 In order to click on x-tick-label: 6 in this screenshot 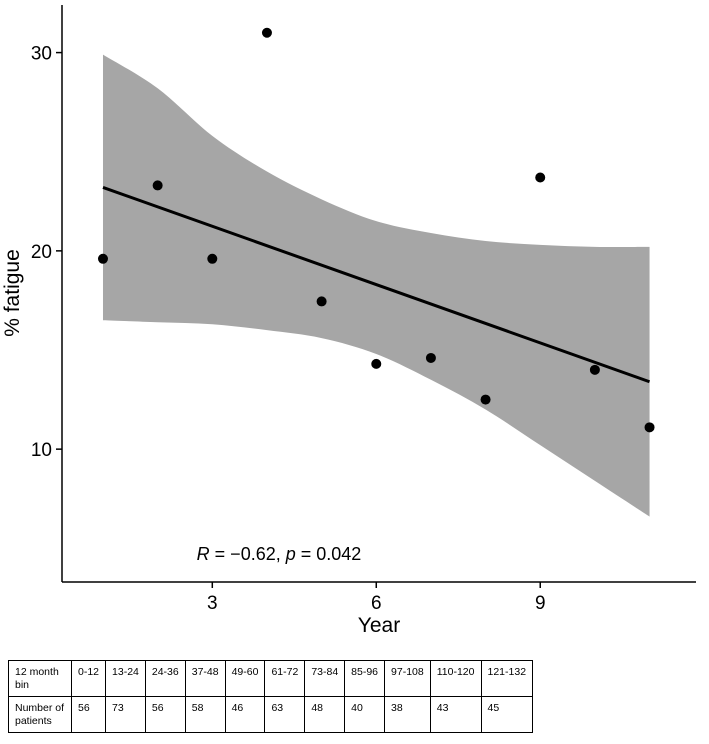, I will do `click(376, 603)`.